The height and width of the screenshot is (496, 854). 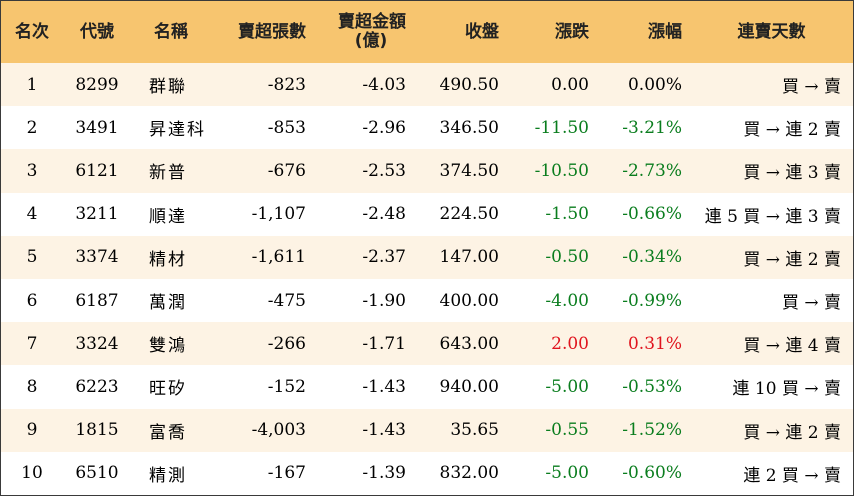 What do you see at coordinates (652, 386) in the screenshot?
I see `cell-change-pct: -0.53%` at bounding box center [652, 386].